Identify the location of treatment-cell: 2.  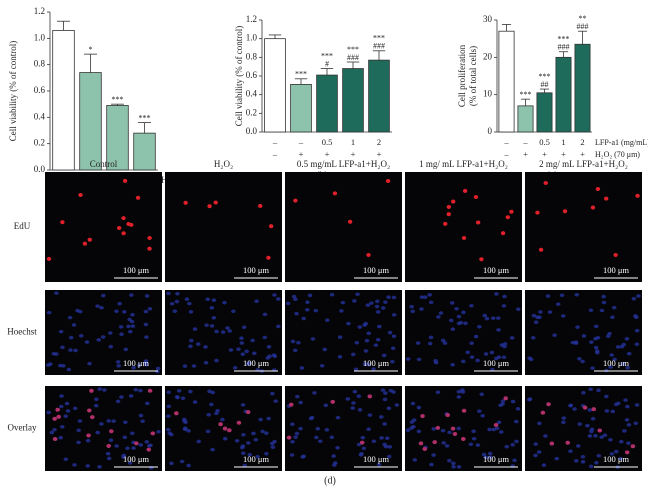
(582, 142).